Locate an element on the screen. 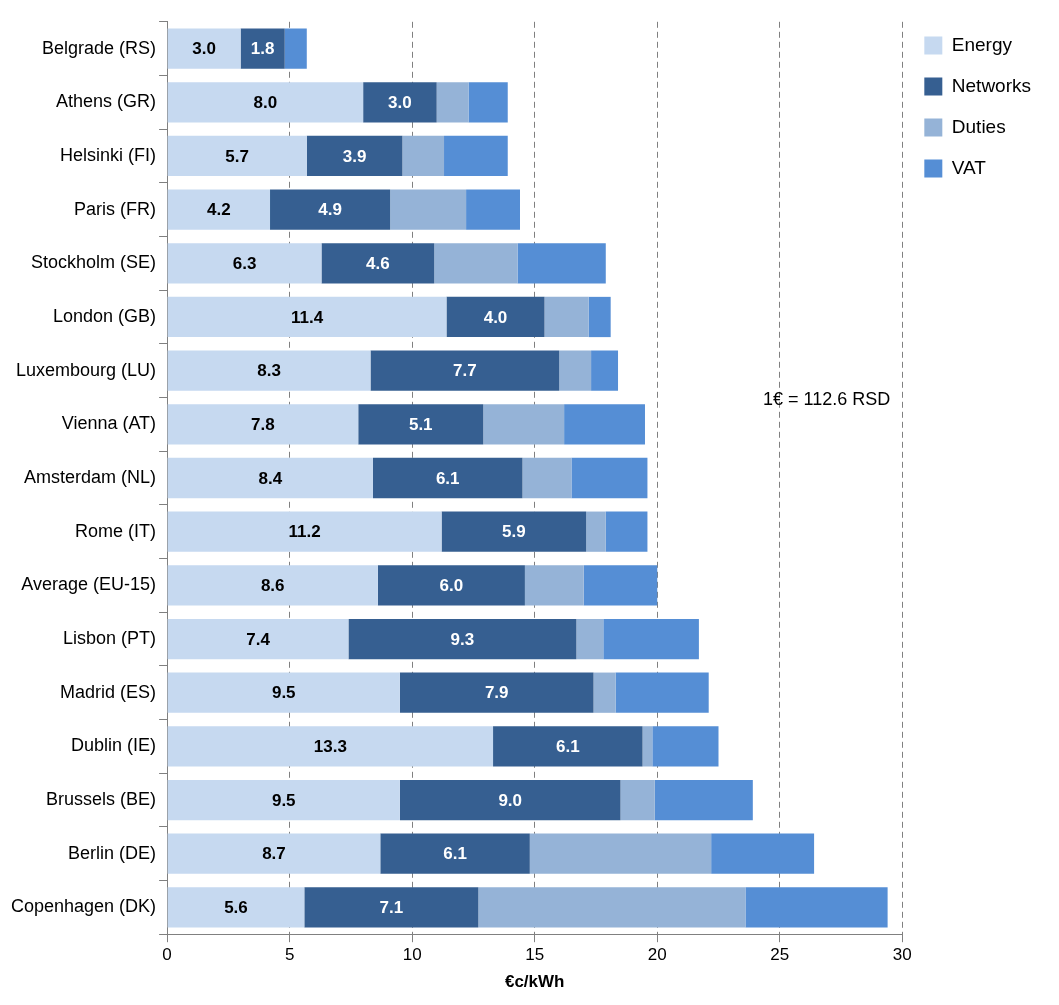  data-label: 3.9 is located at coordinates (354, 156).